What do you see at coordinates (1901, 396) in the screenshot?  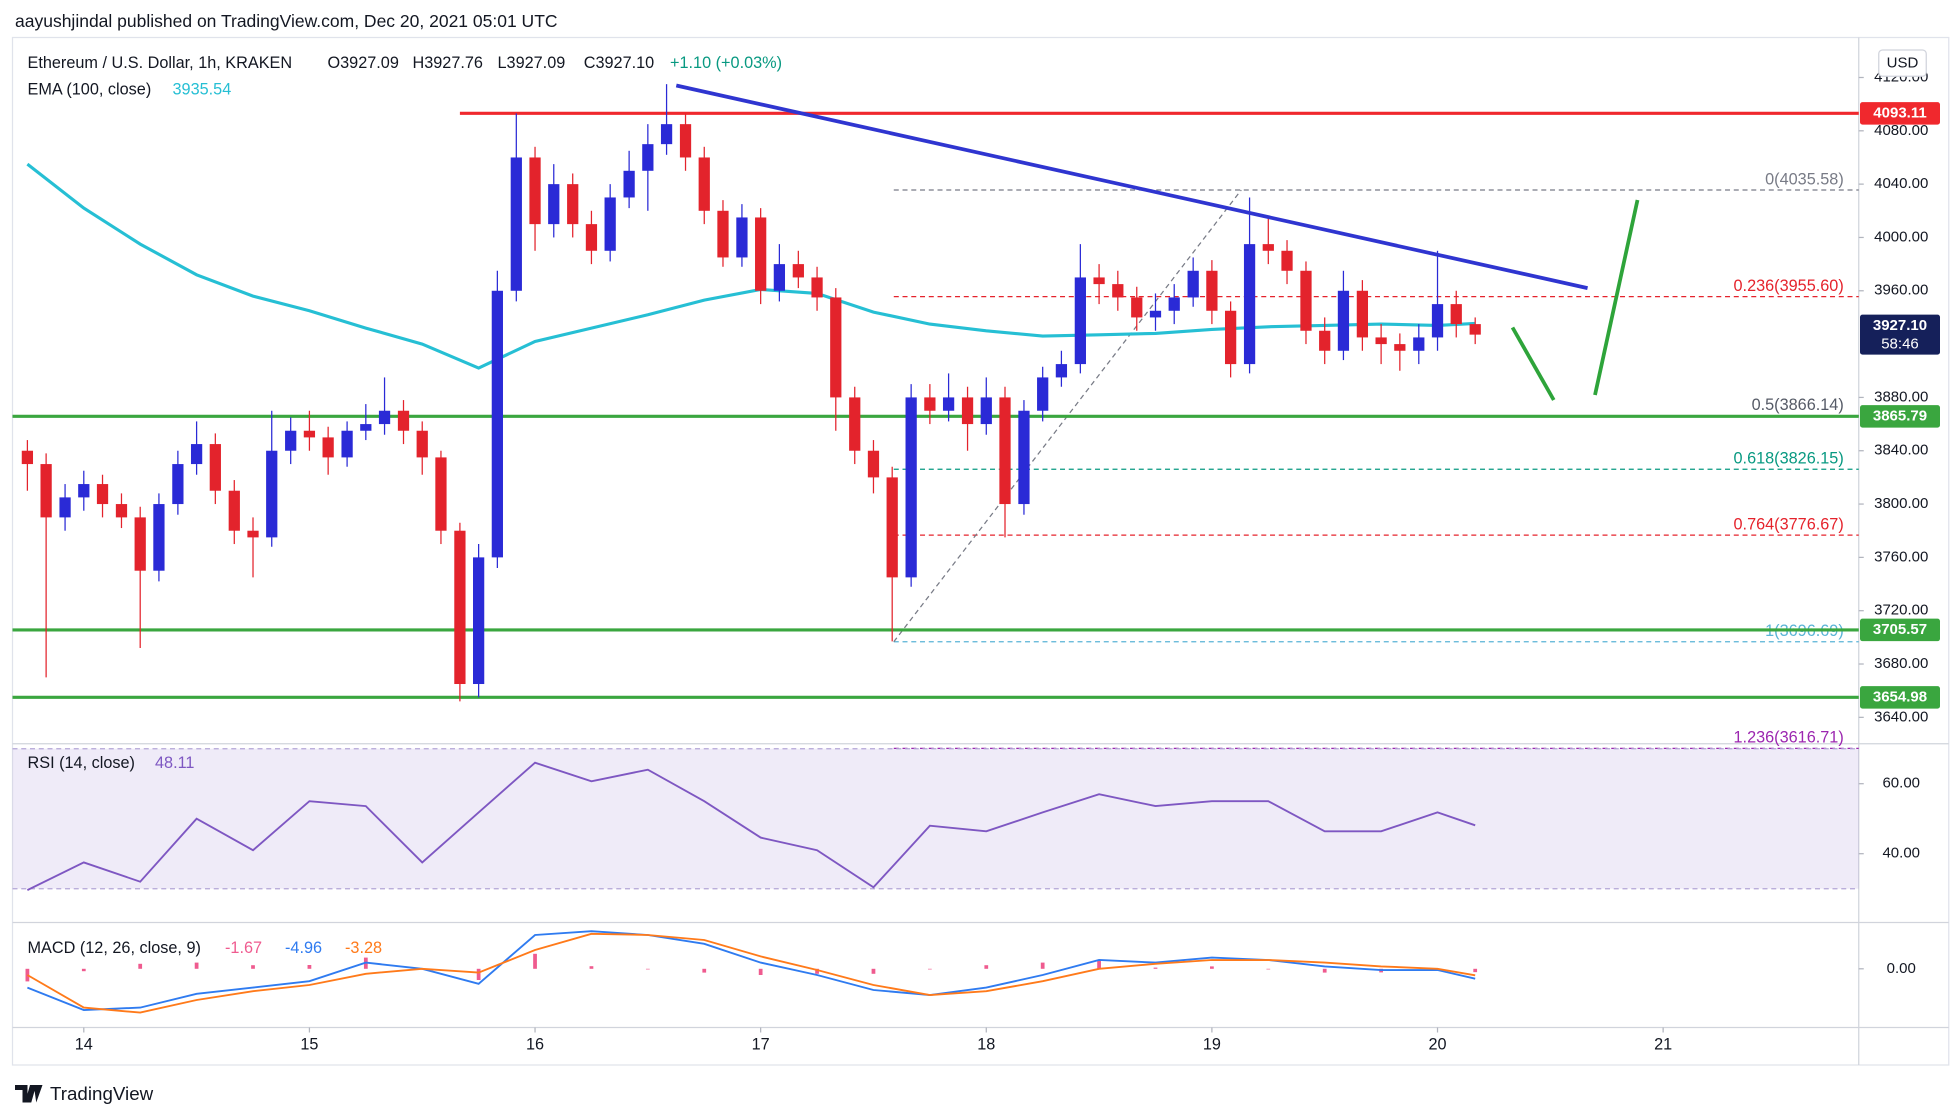 I see `y-tick-label: 3880.00` at bounding box center [1901, 396].